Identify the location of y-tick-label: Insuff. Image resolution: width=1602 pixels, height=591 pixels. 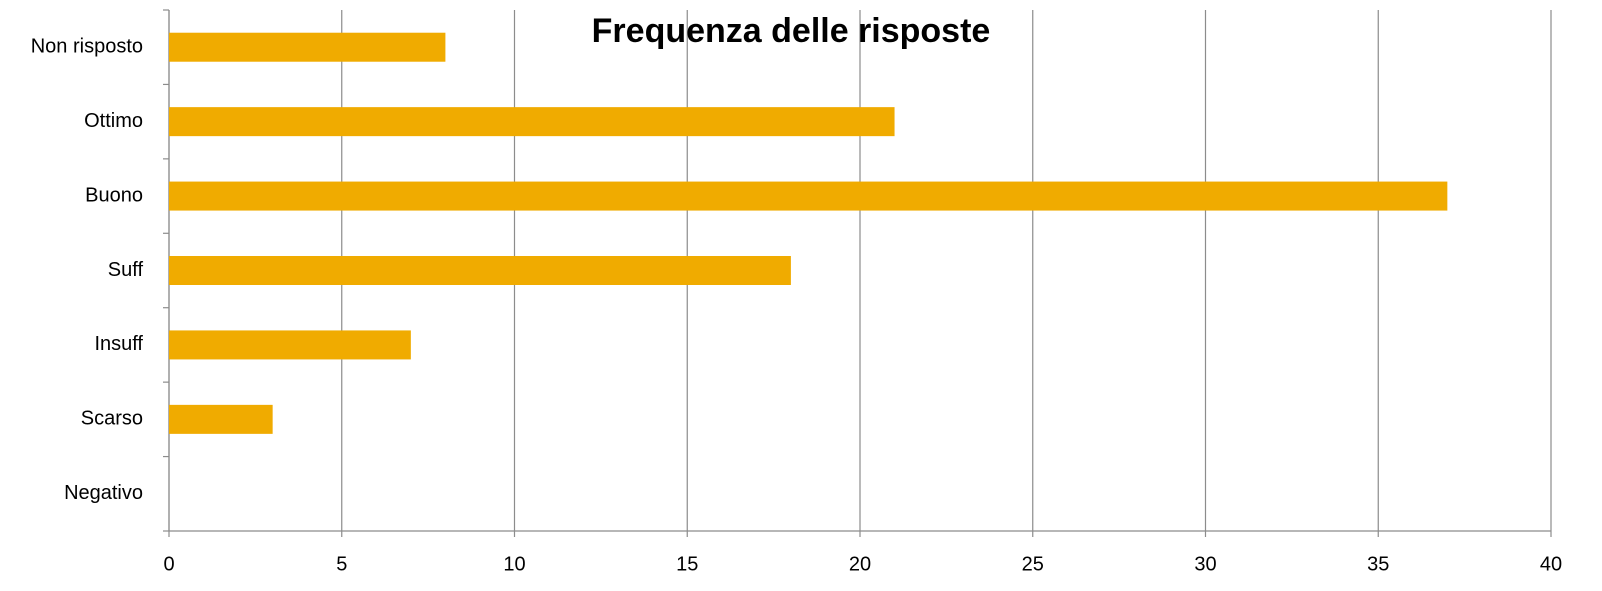
(118, 344).